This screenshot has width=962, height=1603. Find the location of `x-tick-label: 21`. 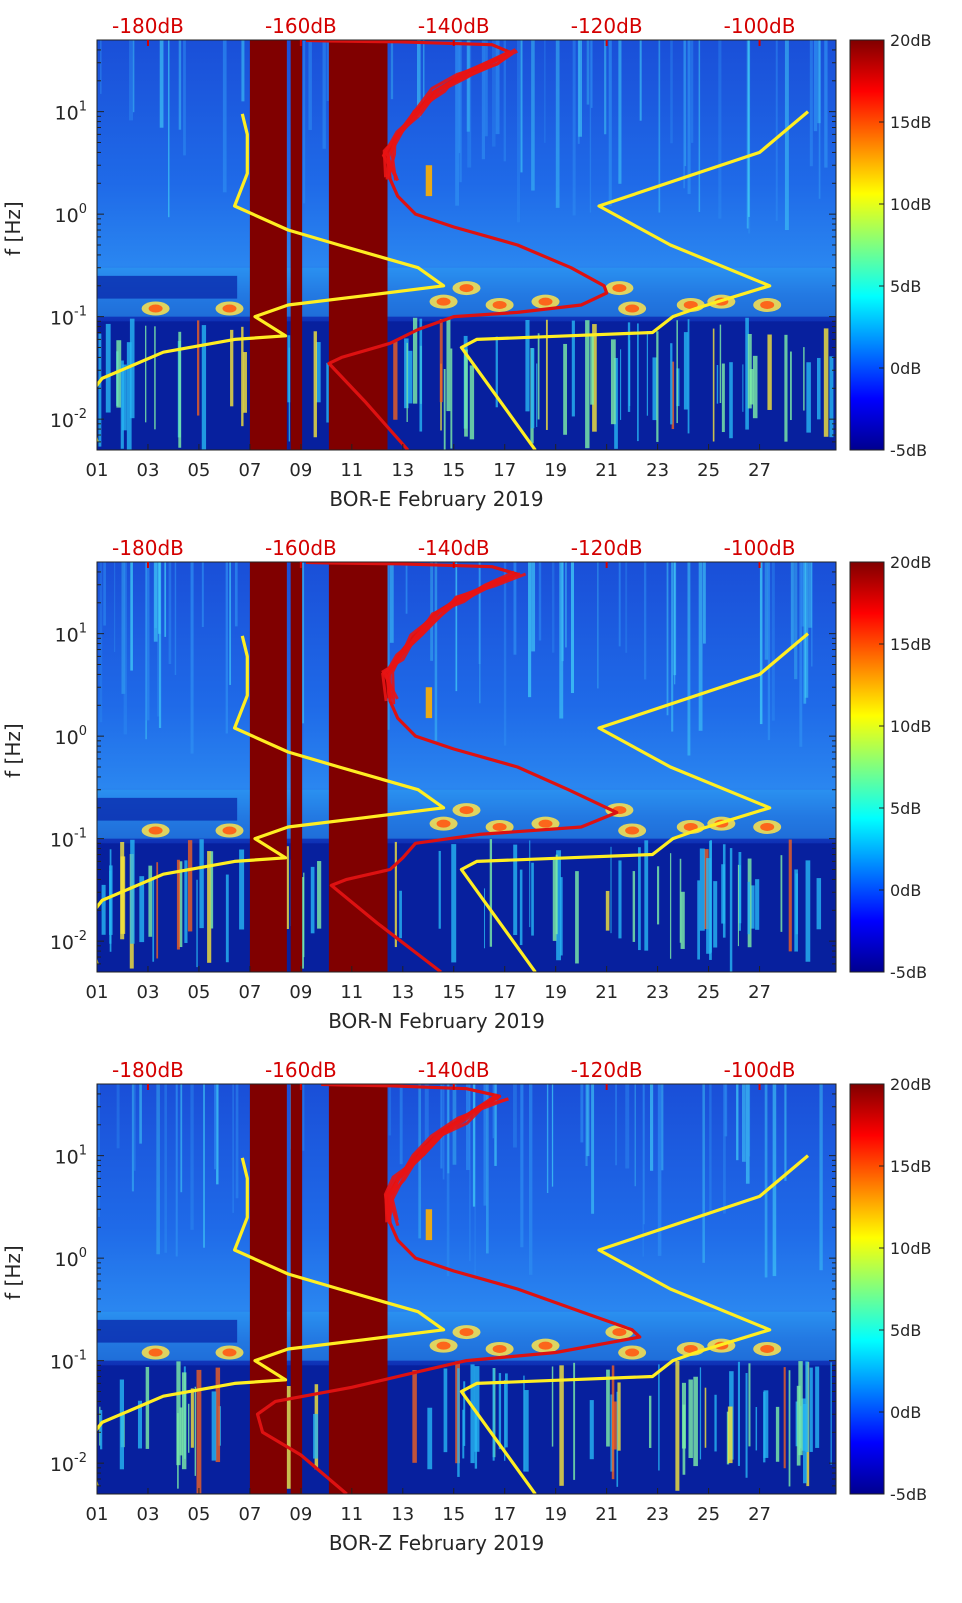

x-tick-label: 21 is located at coordinates (606, 470).